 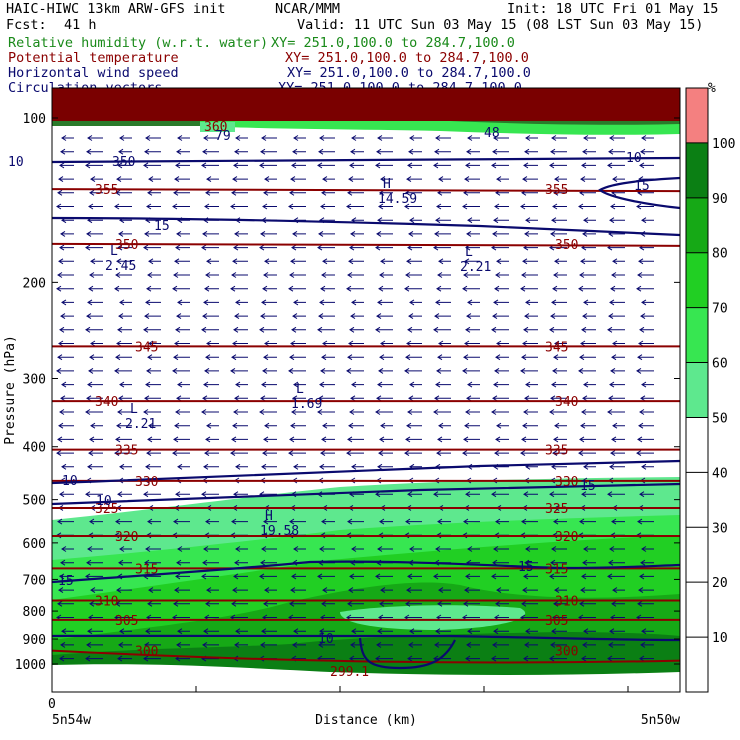 What do you see at coordinates (556, 569) in the screenshot?
I see `isentrope-label: 315` at bounding box center [556, 569].